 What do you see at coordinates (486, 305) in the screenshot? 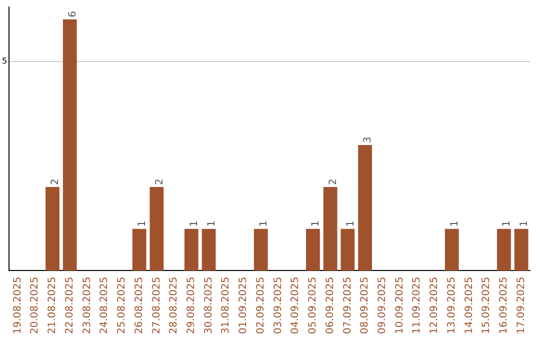
I see `x-tick-label: 15.09.2025` at bounding box center [486, 305].